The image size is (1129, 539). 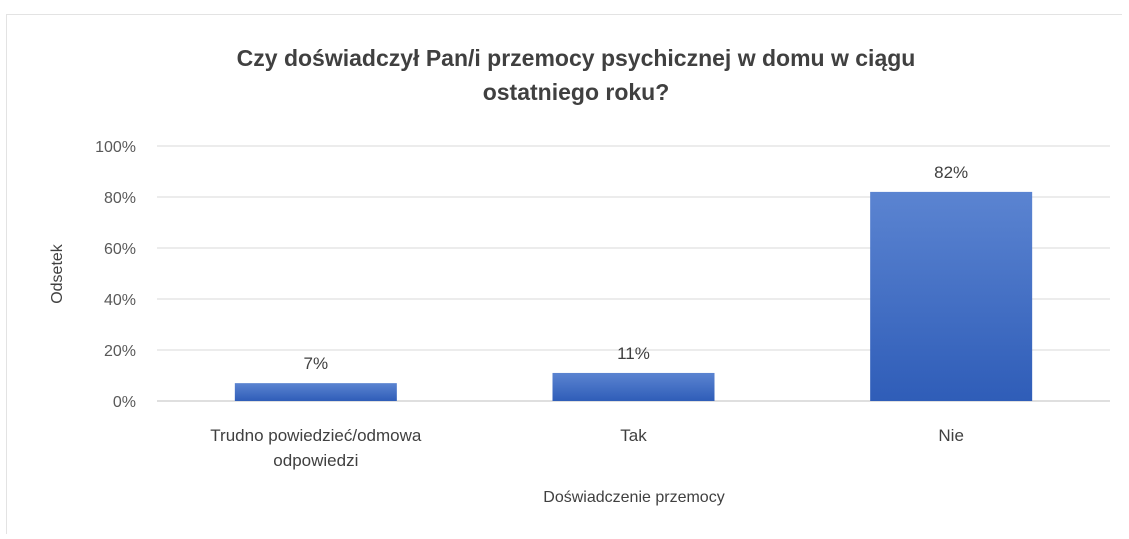 What do you see at coordinates (951, 172) in the screenshot?
I see `data-label: 82%` at bounding box center [951, 172].